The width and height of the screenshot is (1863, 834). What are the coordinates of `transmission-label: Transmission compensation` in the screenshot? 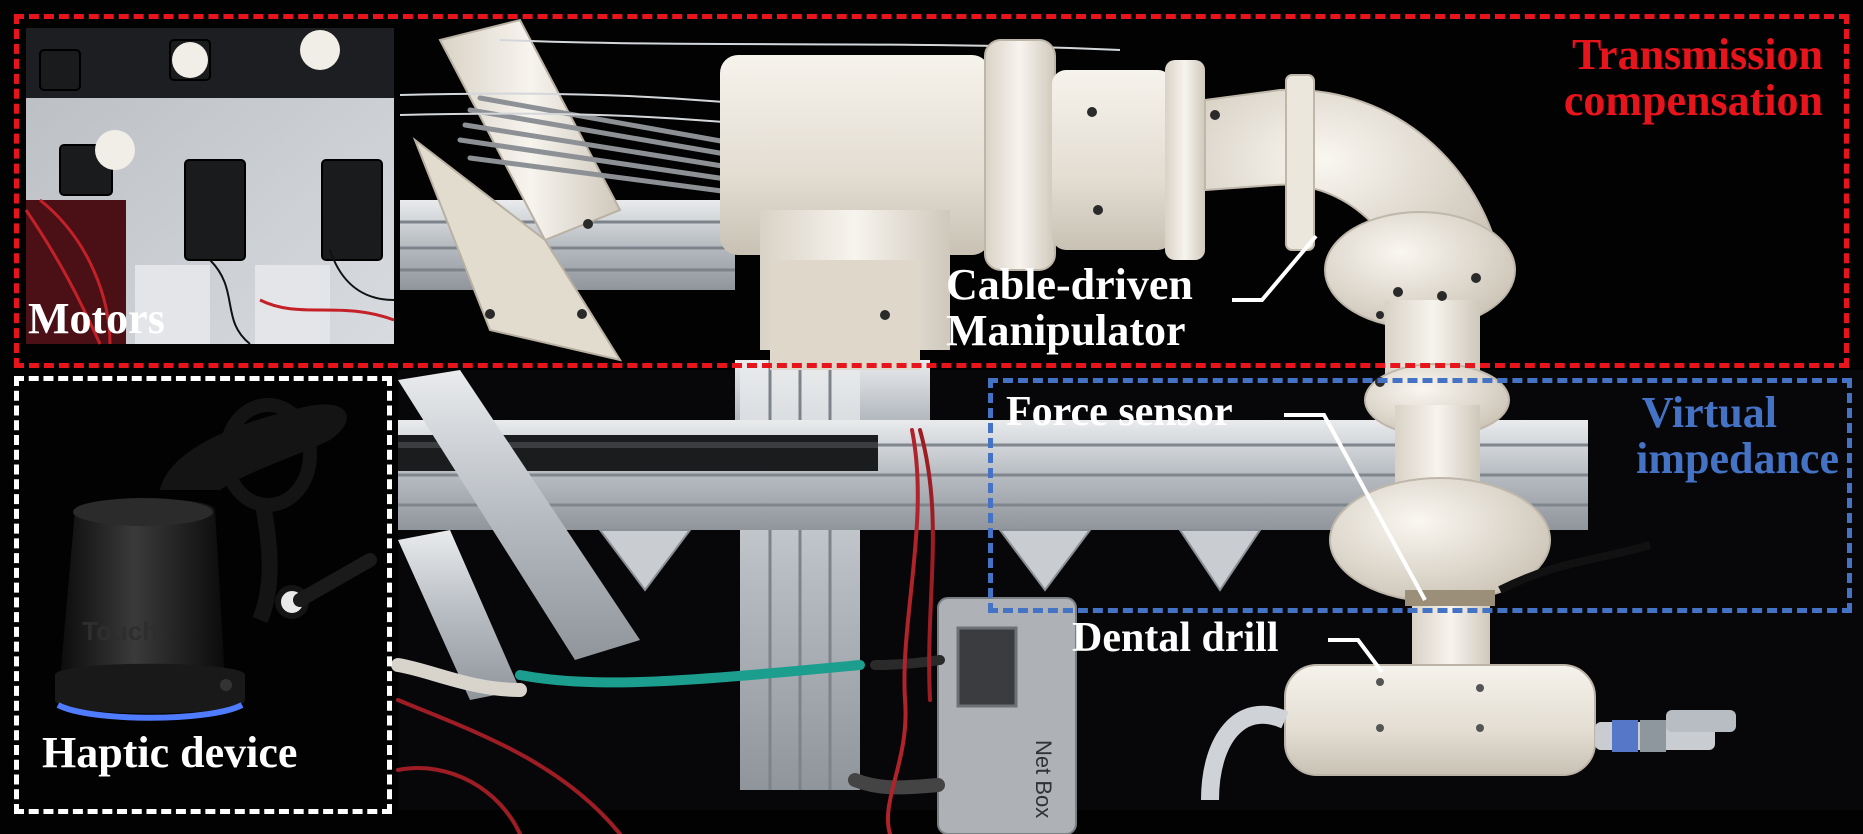 It's located at (1693, 78).